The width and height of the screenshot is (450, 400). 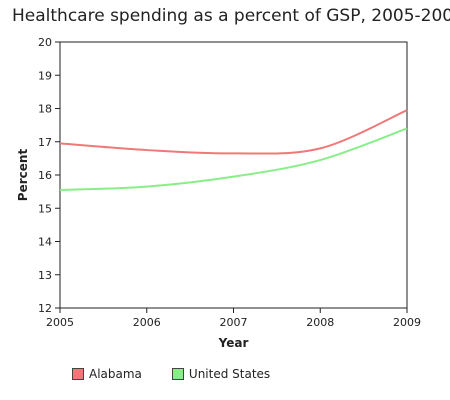 What do you see at coordinates (45, 308) in the screenshot?
I see `y-tick-label: 12` at bounding box center [45, 308].